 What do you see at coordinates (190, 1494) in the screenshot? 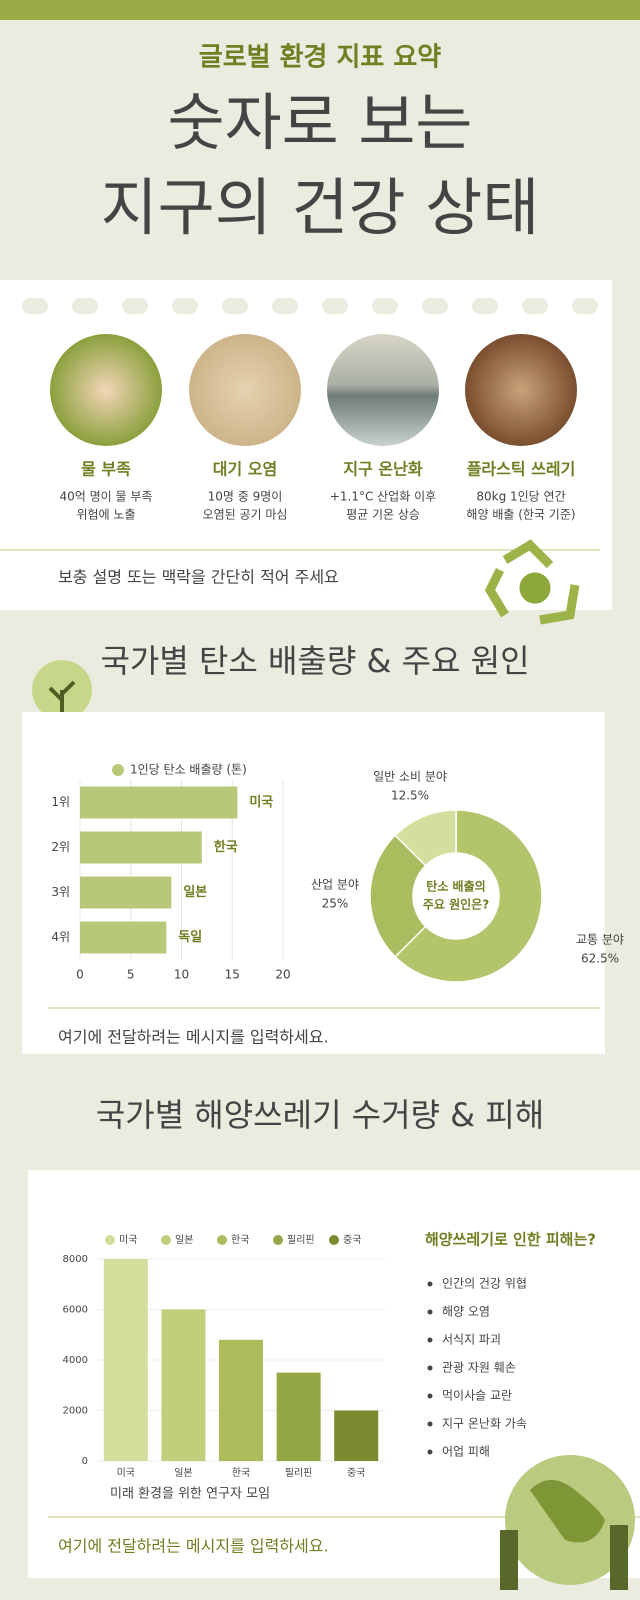
I see `source: 미래 환경을 위한 연구자 모임` at bounding box center [190, 1494].